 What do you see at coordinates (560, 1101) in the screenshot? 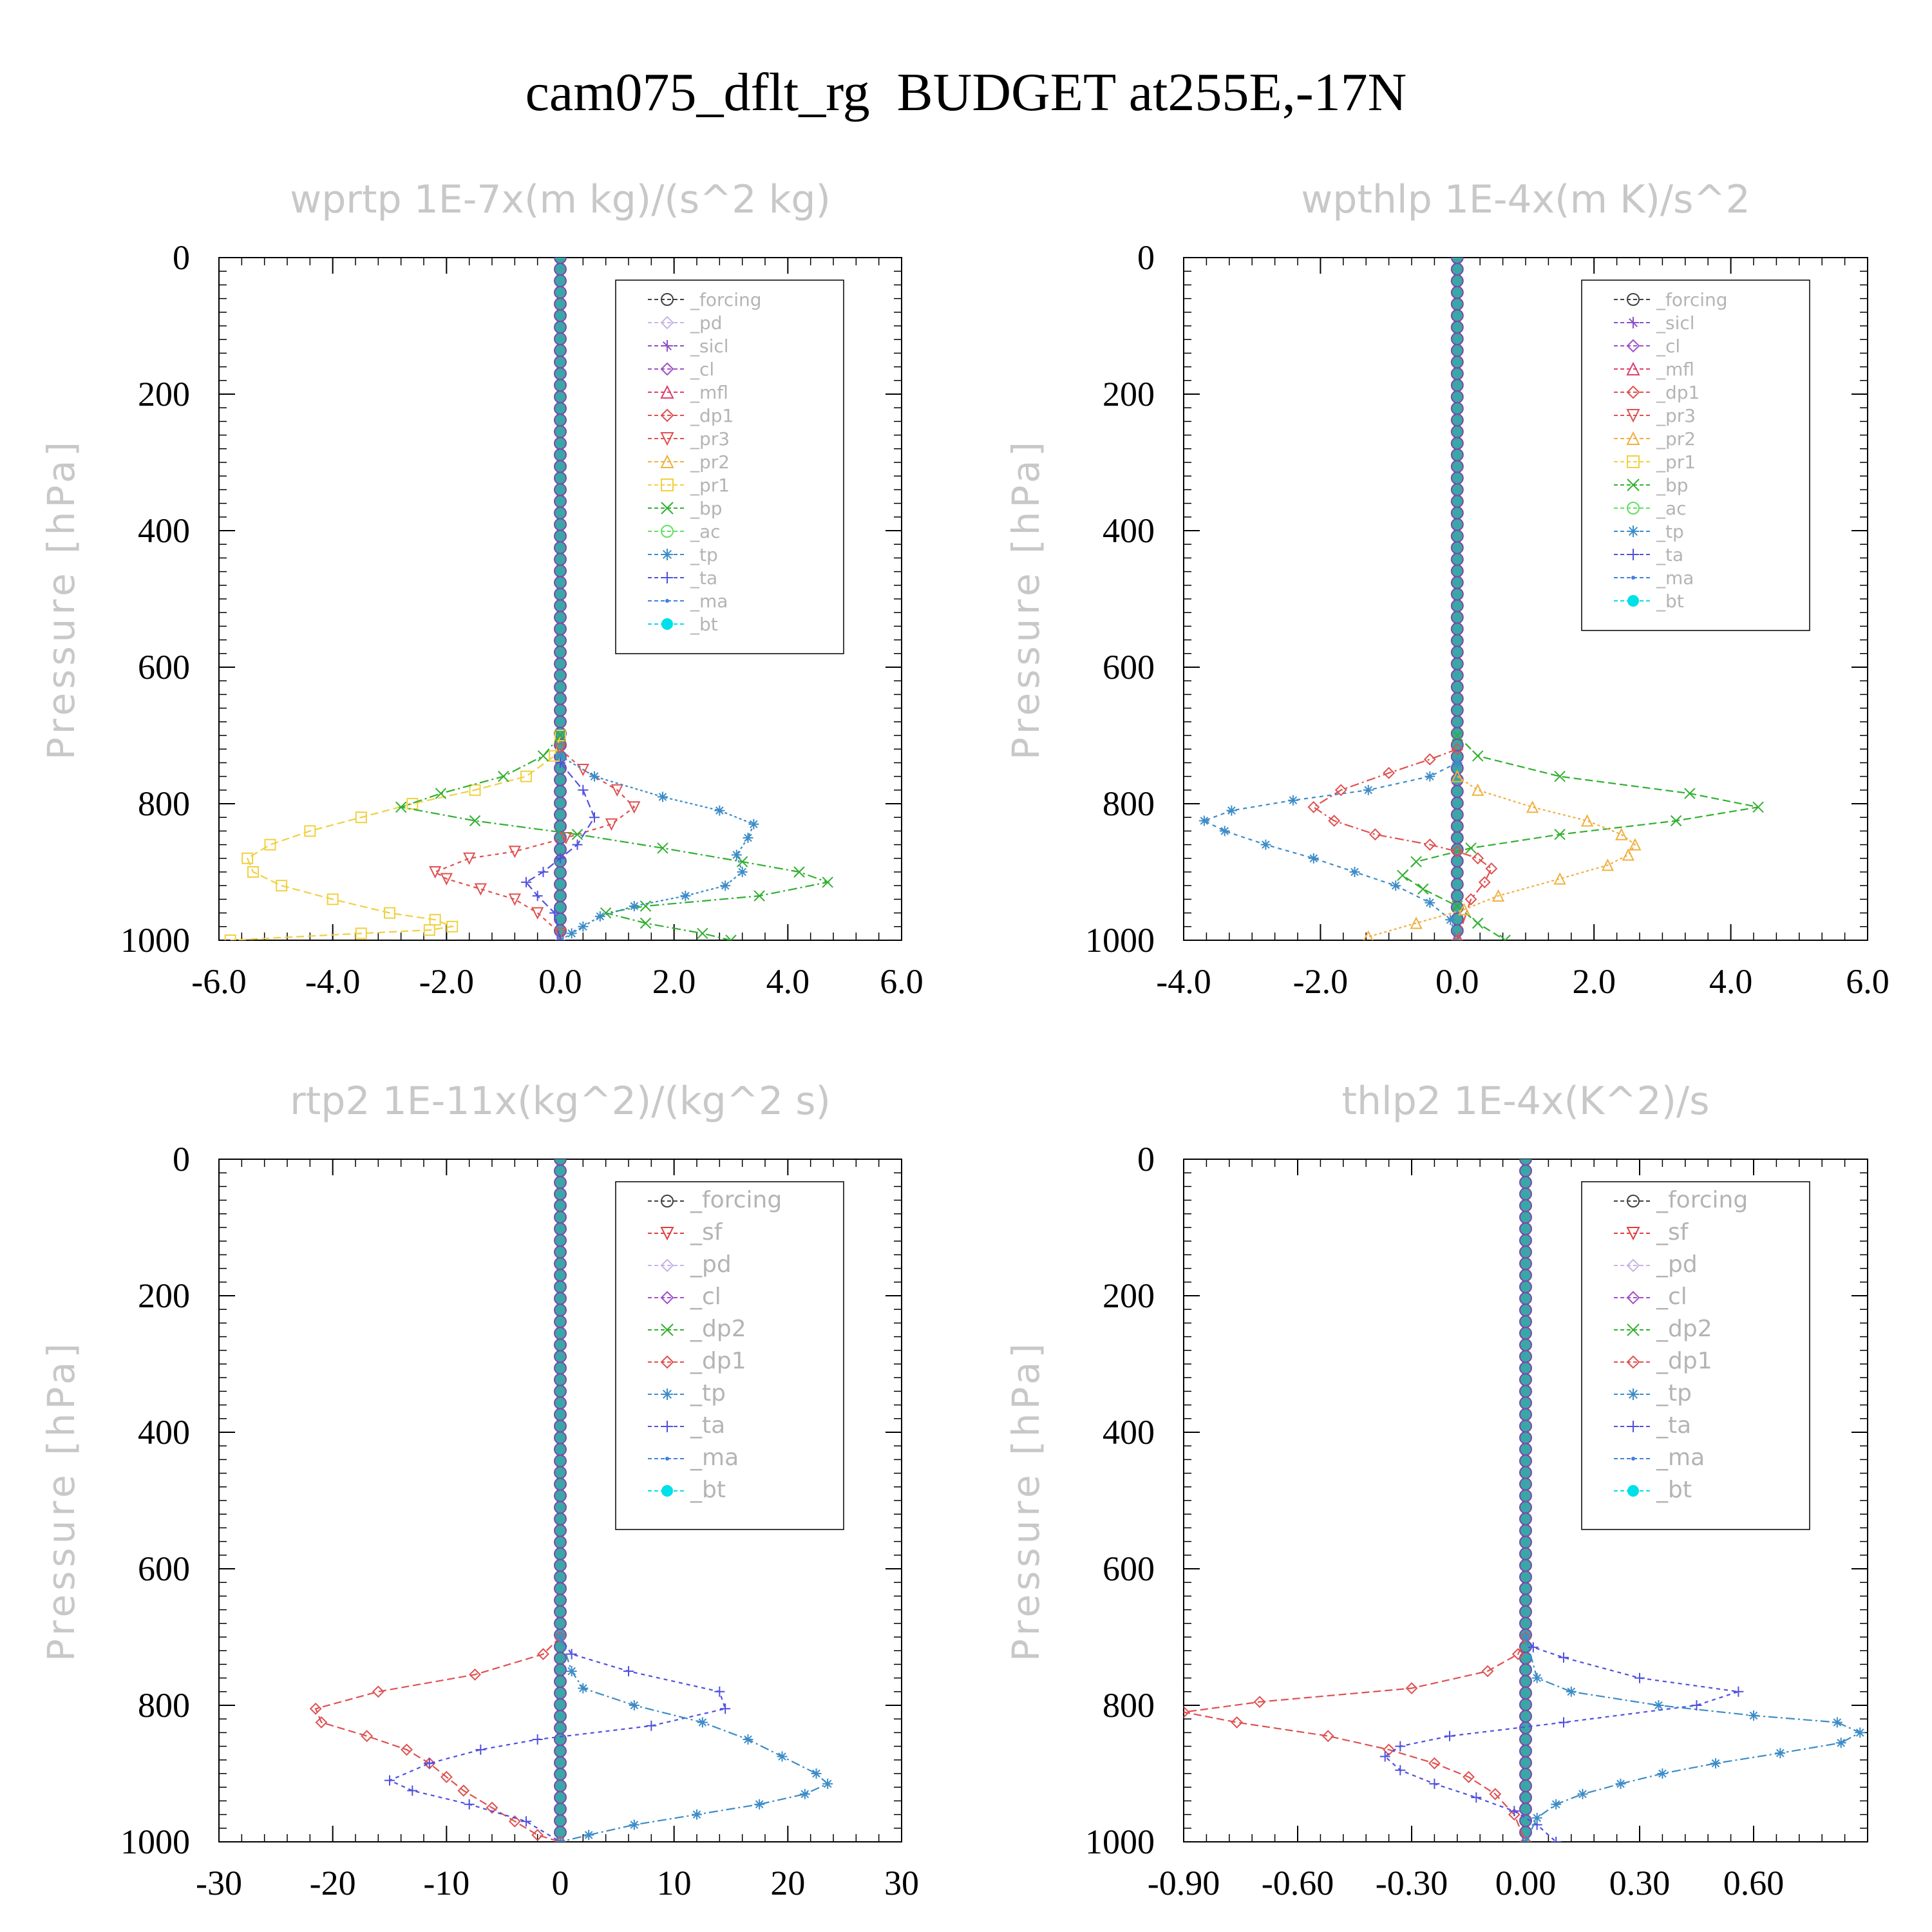
I see `panel-title: rtp2 1E-11x(kg^2)/(kg^2 s)` at bounding box center [560, 1101].